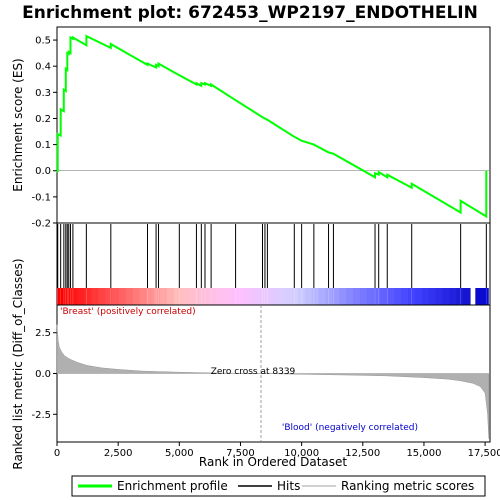  Describe the element at coordinates (43, 41) in the screenshot. I see `es-tick-label: 0.5` at that location.